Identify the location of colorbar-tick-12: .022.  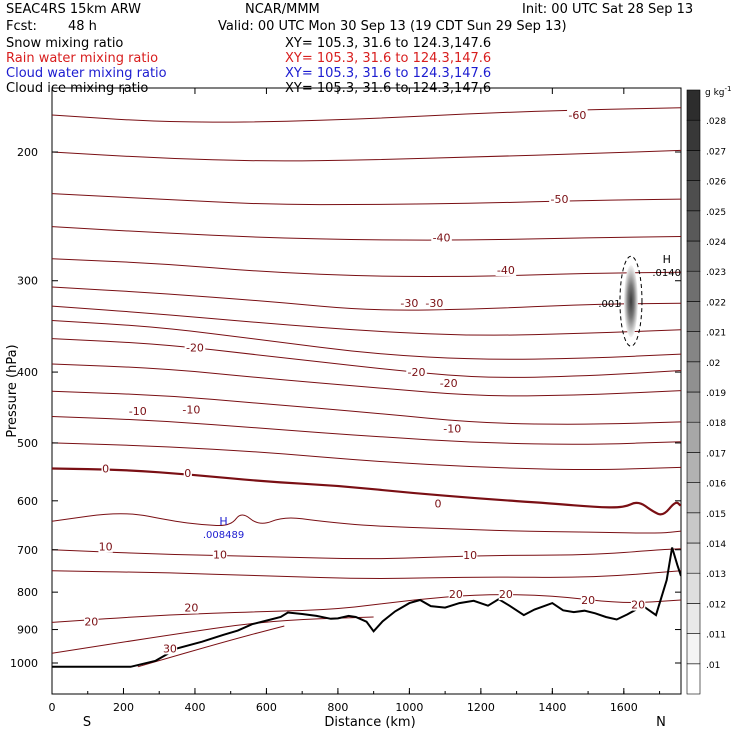
(716, 303).